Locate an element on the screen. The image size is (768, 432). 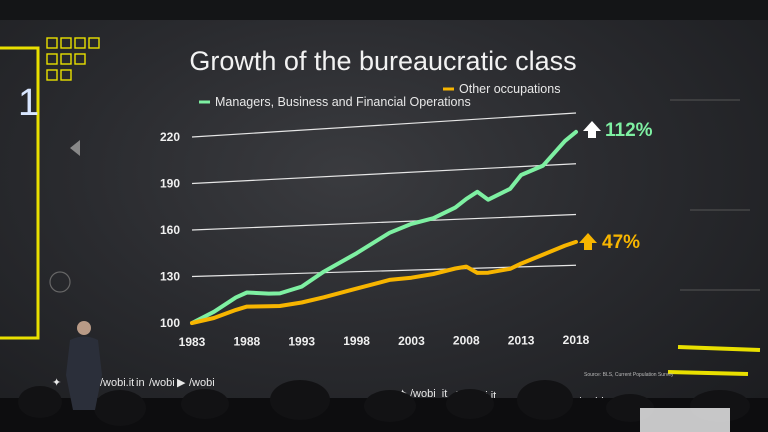
y-tick-label: 160 is located at coordinates (170, 230).